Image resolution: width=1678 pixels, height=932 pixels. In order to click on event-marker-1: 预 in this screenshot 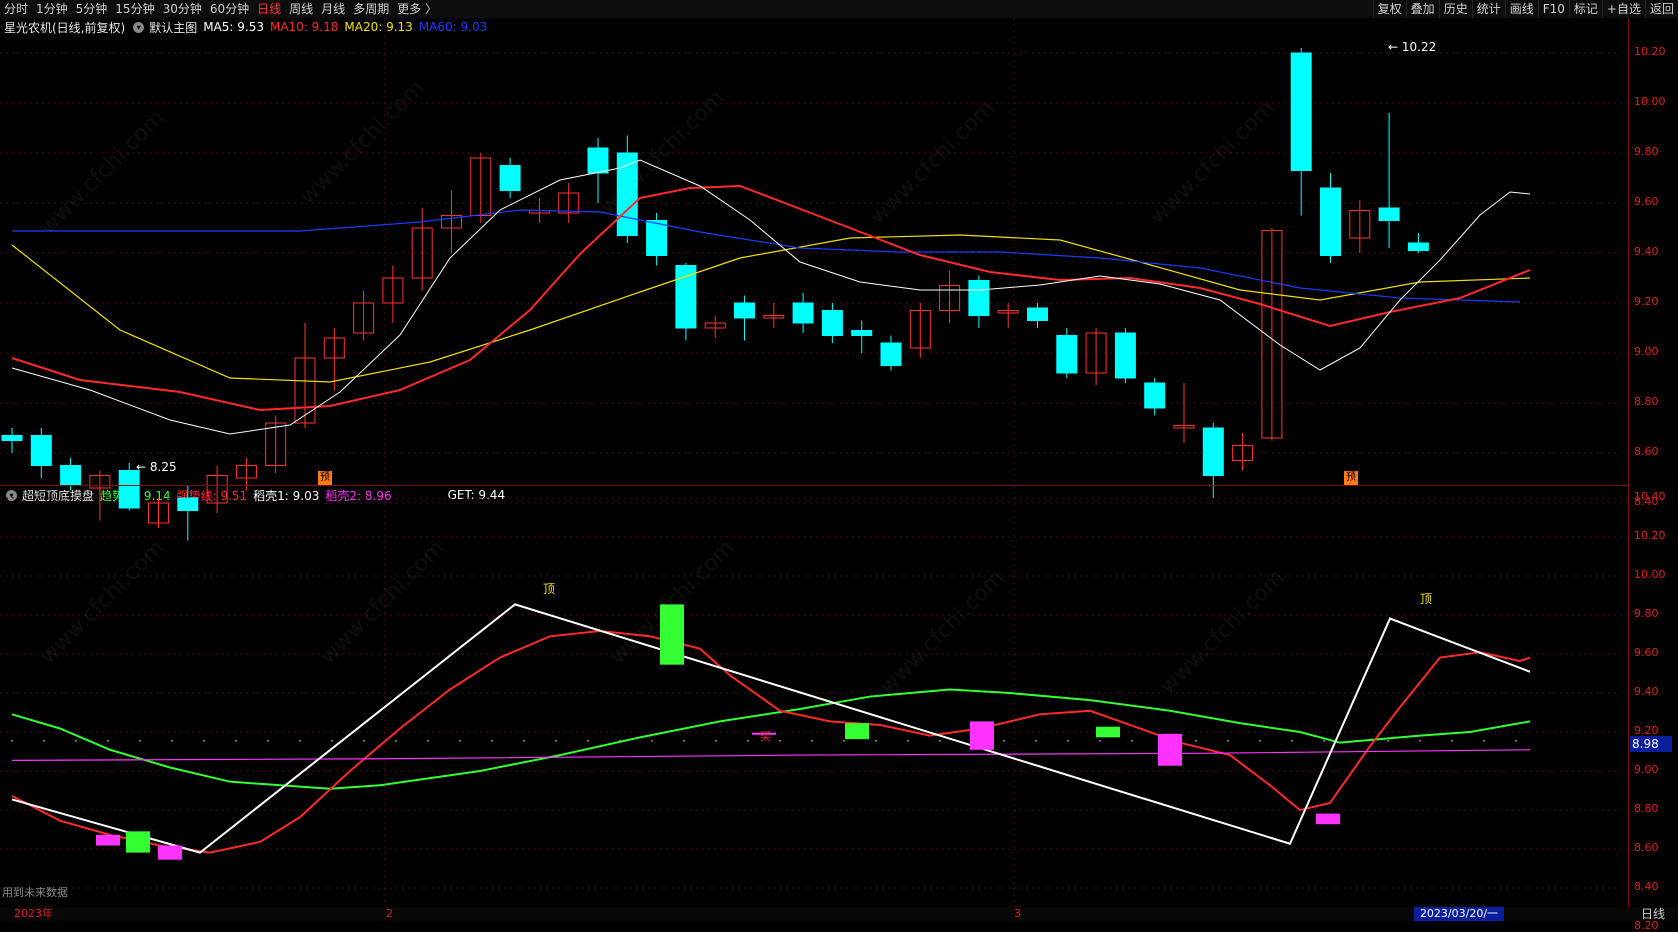, I will do `click(325, 478)`.